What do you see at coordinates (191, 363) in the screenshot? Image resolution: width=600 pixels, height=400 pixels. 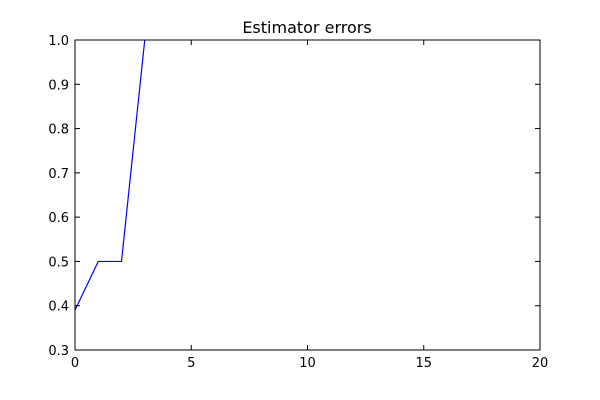 I see `x-tick-label: 5` at bounding box center [191, 363].